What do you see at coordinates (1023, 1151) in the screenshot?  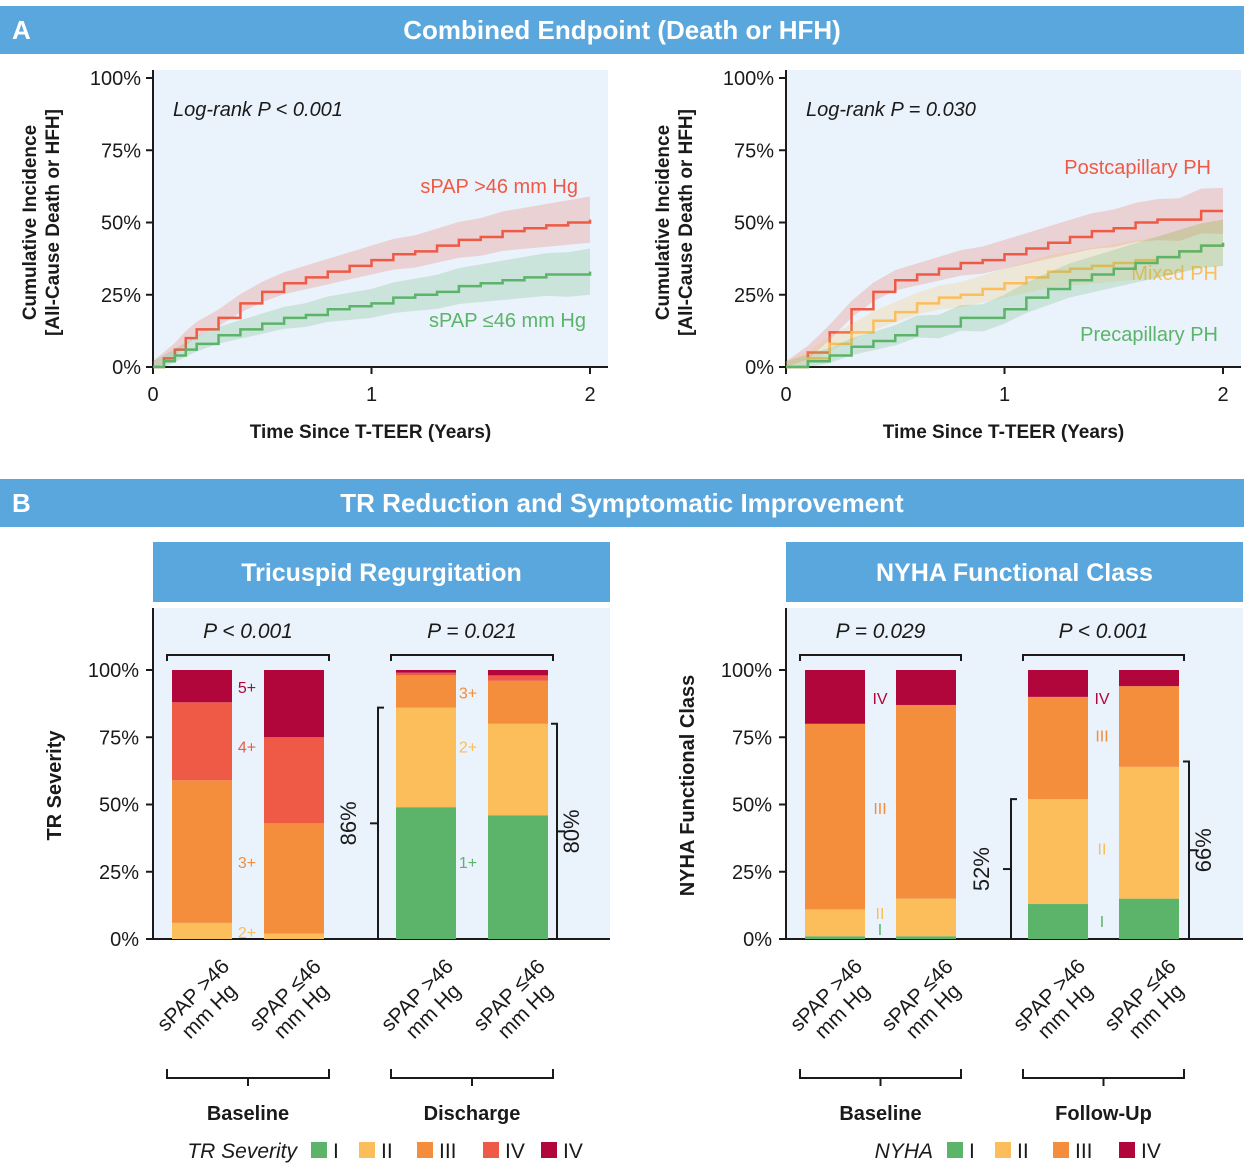 I see `legend-label: II` at bounding box center [1023, 1151].